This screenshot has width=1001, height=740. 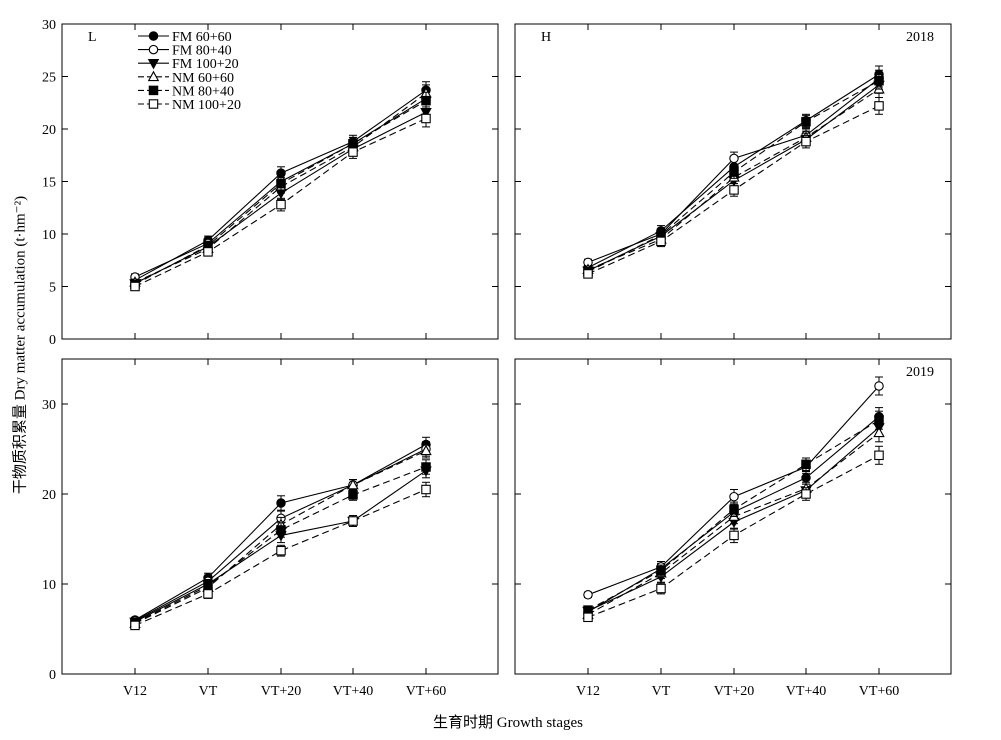 I want to click on y-tick-label: 5, so click(x=52, y=288).